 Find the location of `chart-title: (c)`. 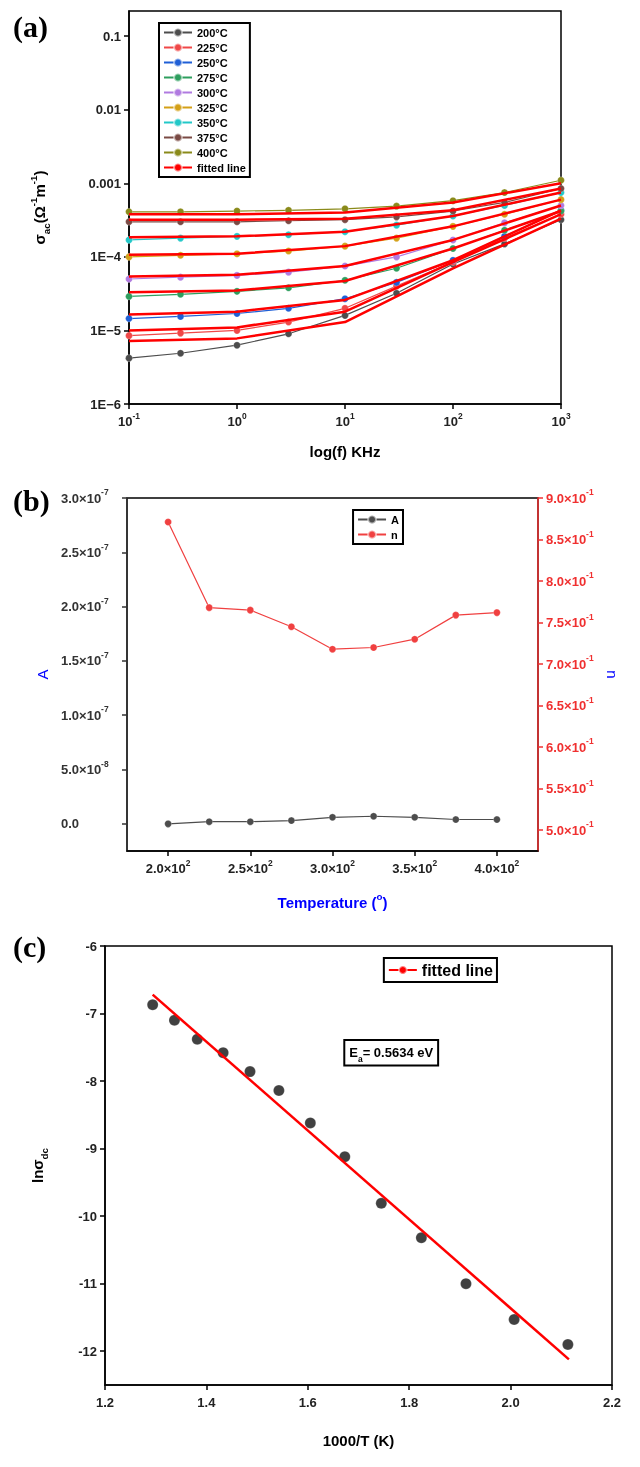

chart-title: (c) is located at coordinates (30, 946).